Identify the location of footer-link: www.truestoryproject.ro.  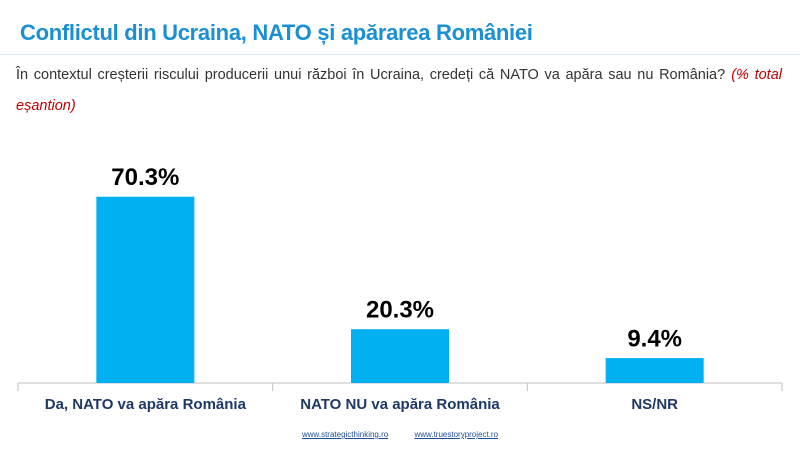
(456, 434).